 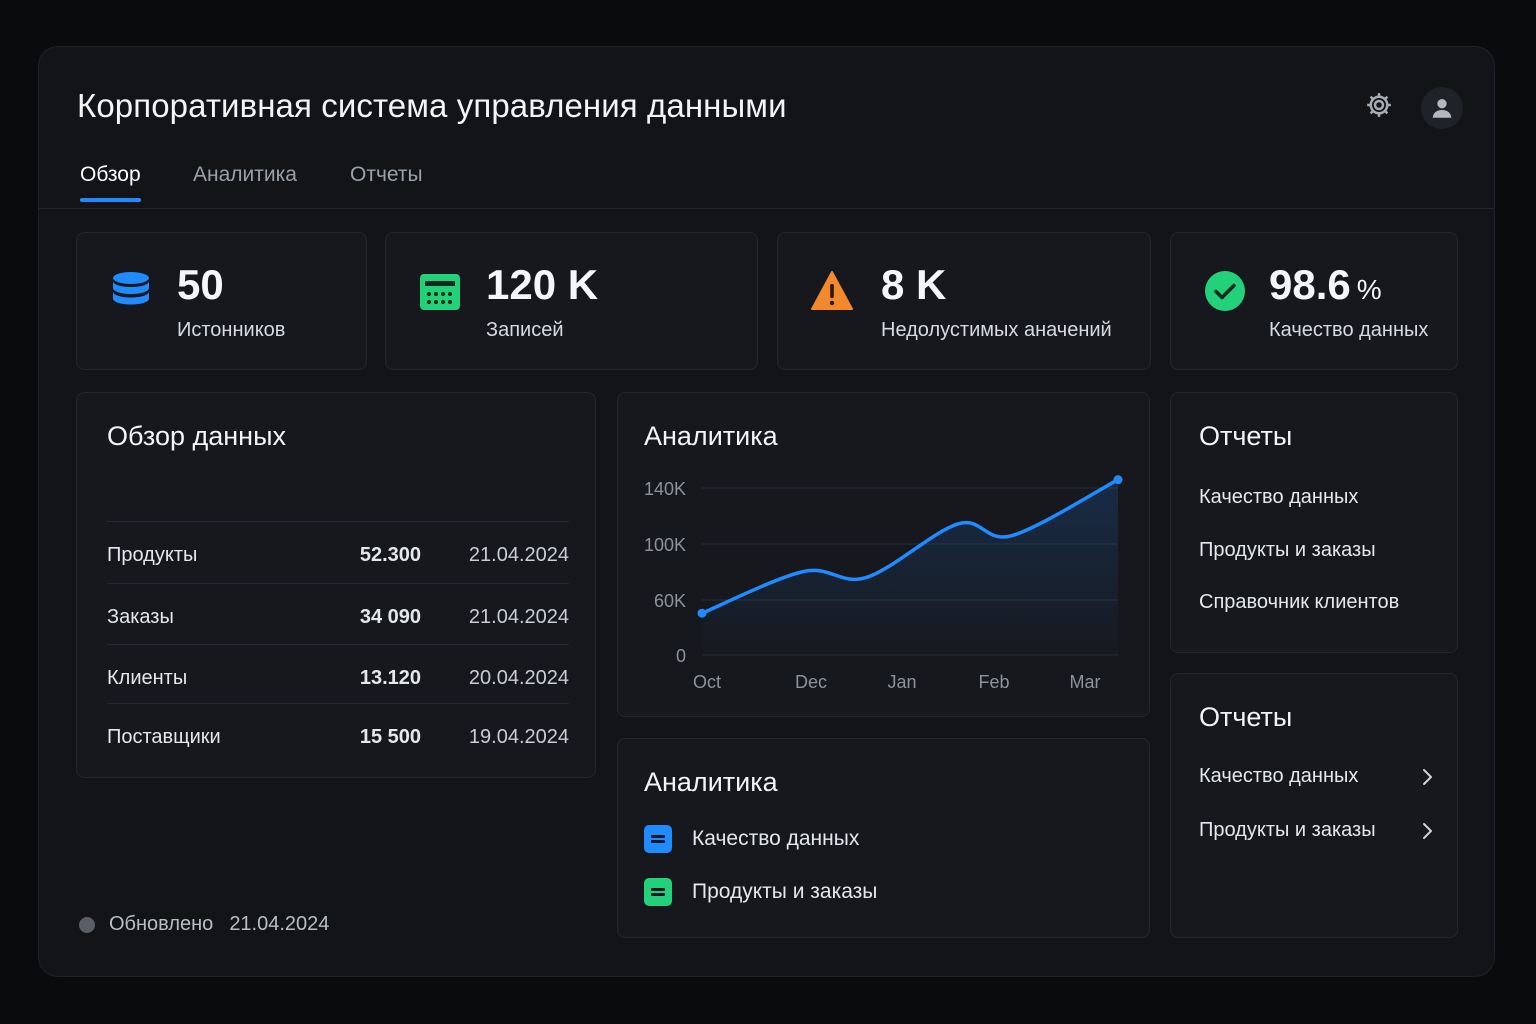 I want to click on legend-item-quality: Качество данных, so click(x=751, y=839).